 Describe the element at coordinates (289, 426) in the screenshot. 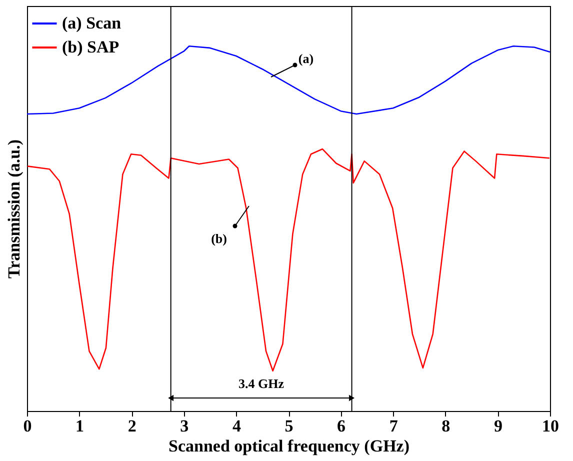

I see `x-tick-label: 5` at that location.